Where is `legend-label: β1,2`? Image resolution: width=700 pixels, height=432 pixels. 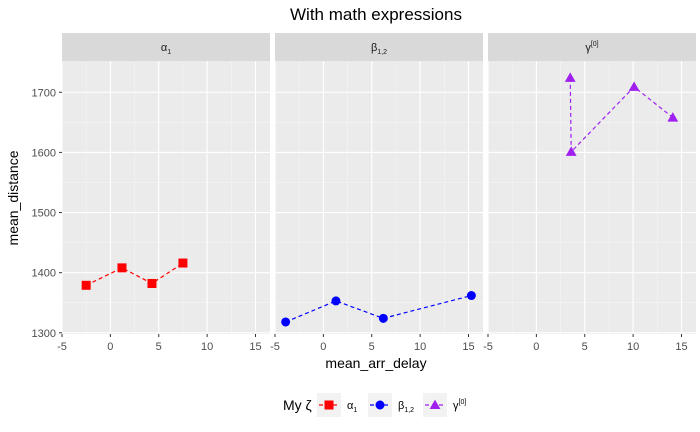 legend-label: β1,2 is located at coordinates (406, 407).